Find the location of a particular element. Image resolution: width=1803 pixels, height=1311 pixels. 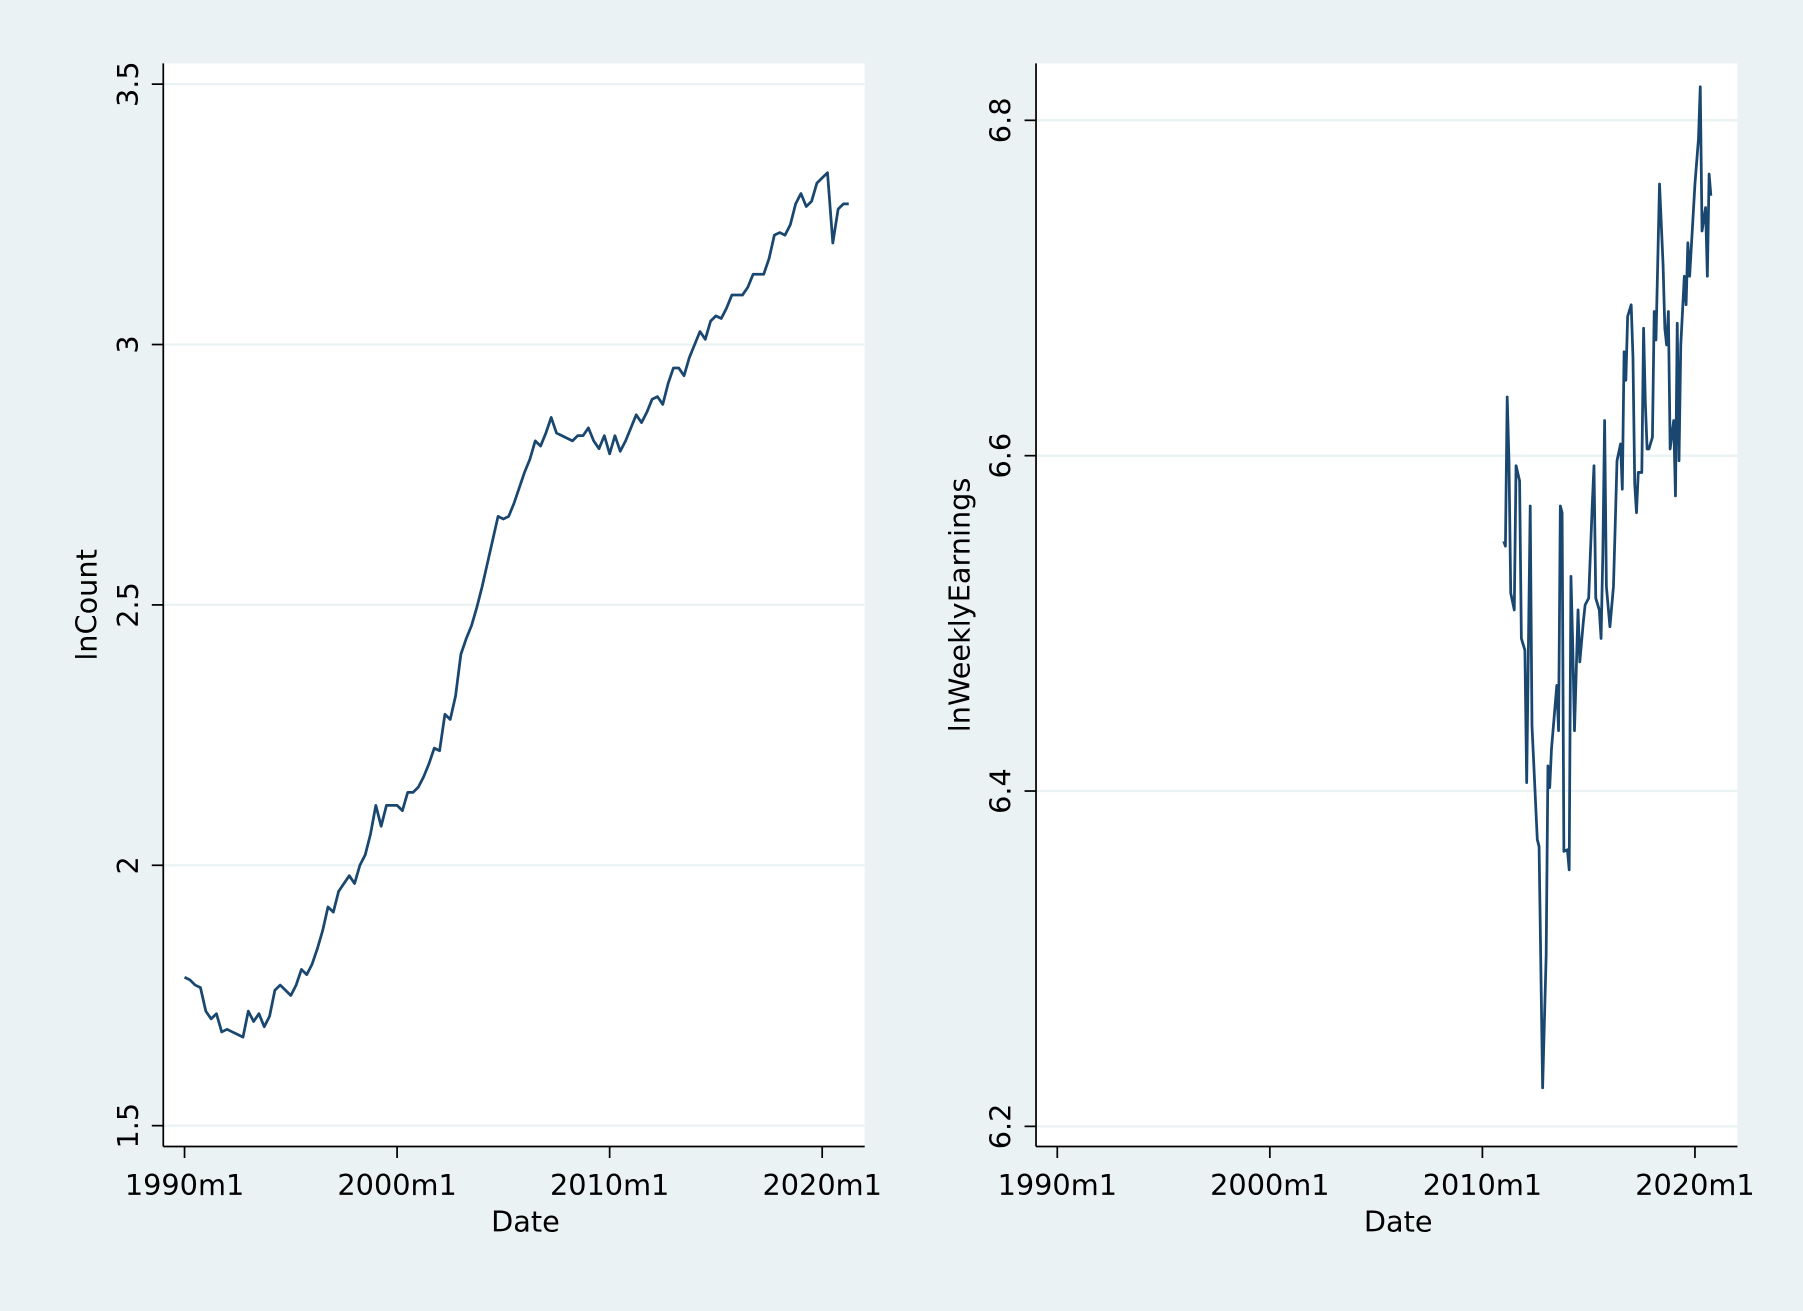

y-tick-label: 3.5 is located at coordinates (128, 84).